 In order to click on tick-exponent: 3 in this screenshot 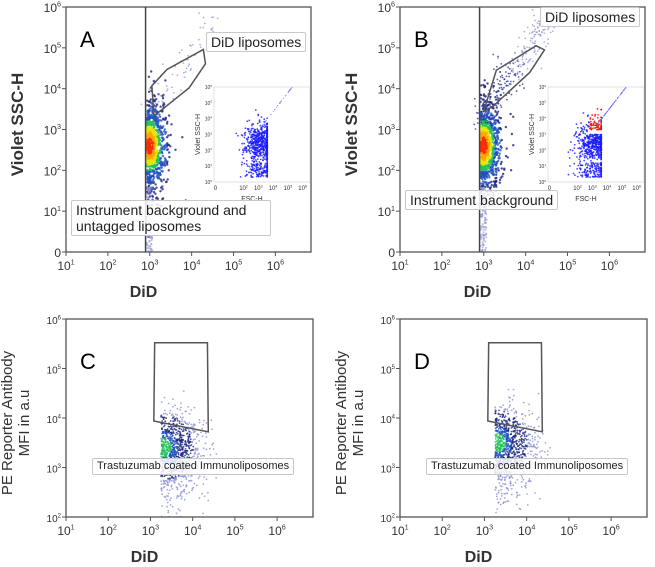, I will do `click(262, 186)`.